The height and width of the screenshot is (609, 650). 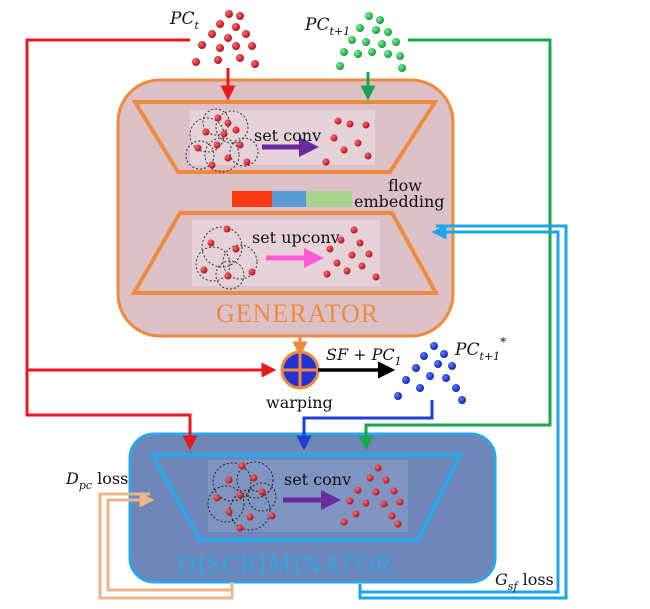 I want to click on pc-t-label: PCt, so click(x=184, y=20).